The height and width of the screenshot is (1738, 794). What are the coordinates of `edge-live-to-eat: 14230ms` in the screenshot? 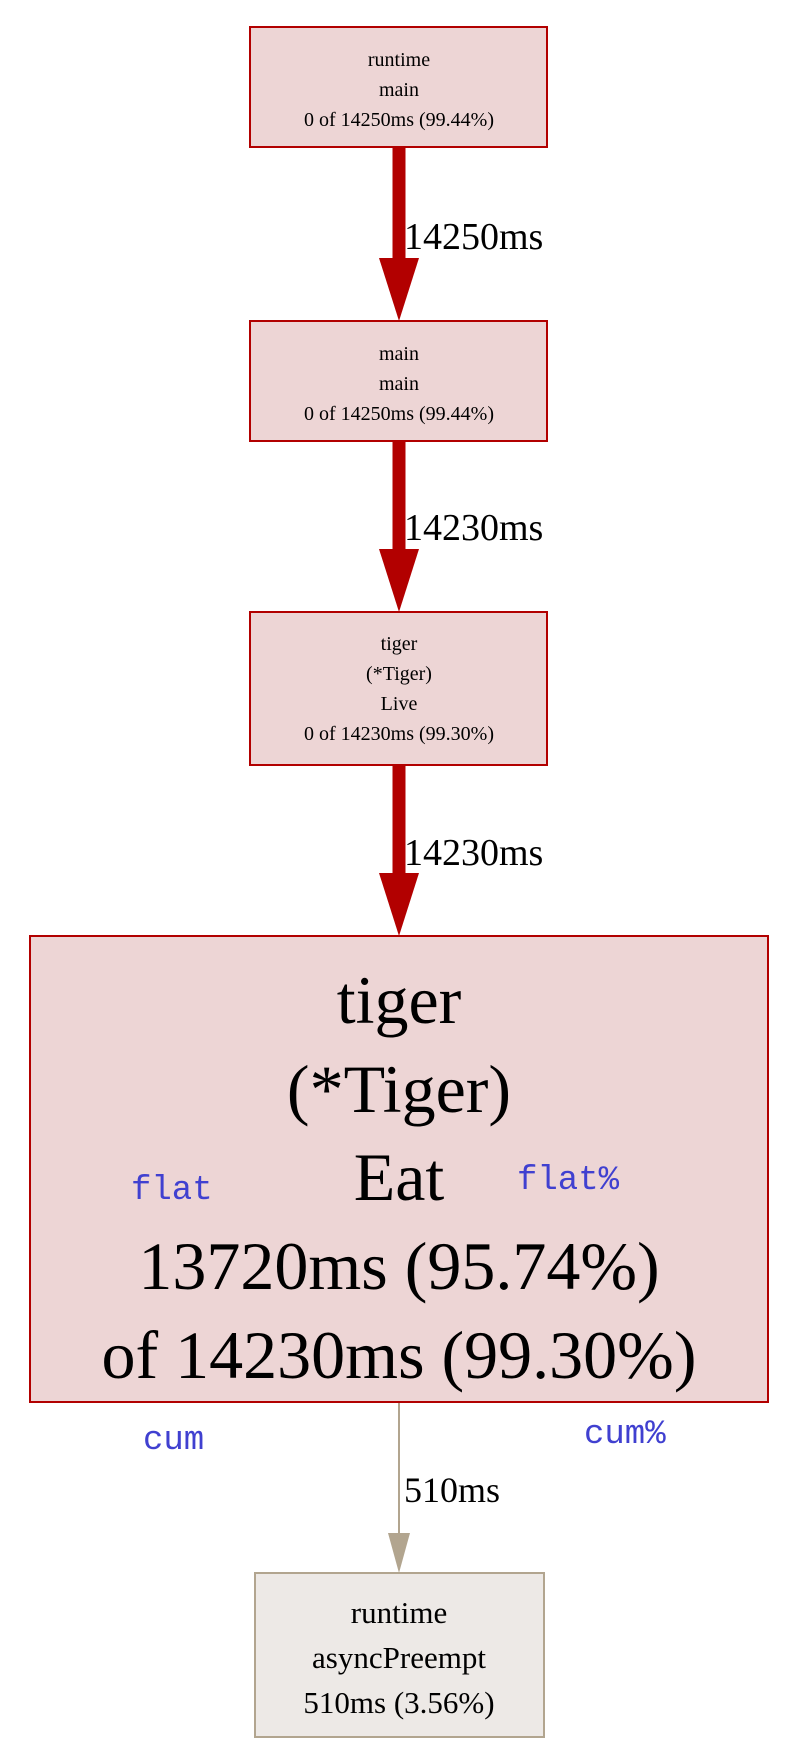 It's located at (461, 850).